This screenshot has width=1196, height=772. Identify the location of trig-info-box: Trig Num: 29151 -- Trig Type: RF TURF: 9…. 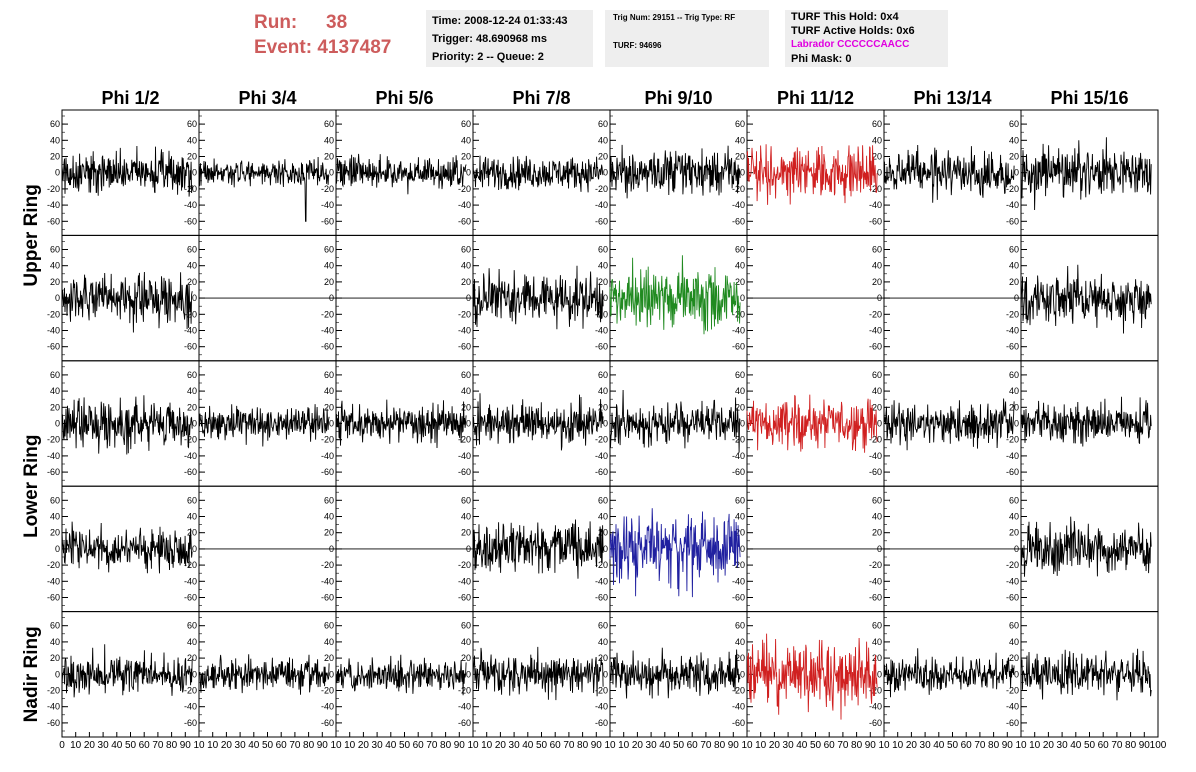
(687, 38).